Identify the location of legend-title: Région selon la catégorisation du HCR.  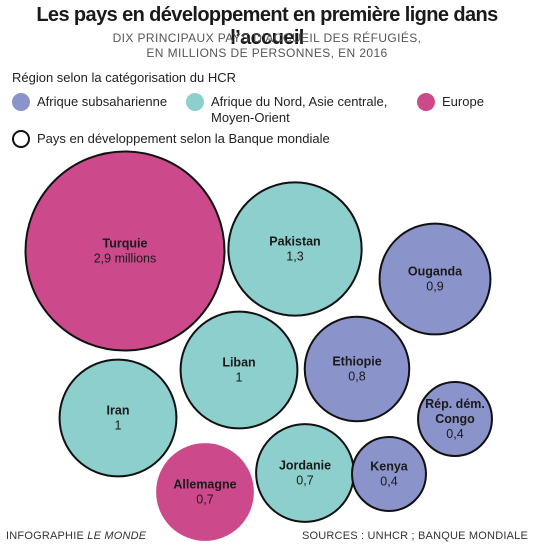
(124, 77).